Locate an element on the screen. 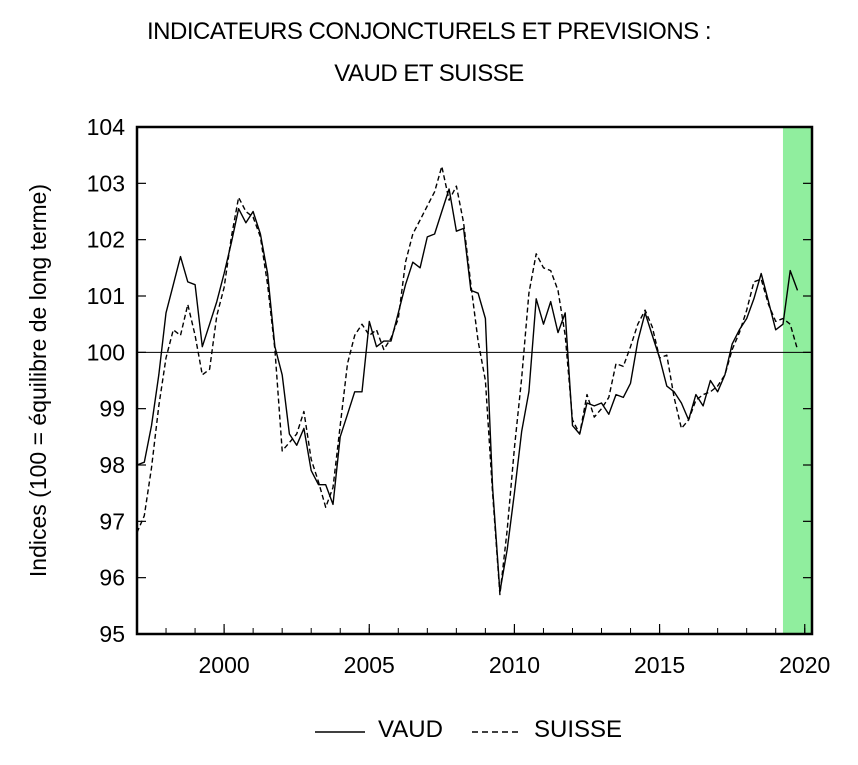  y-tick-label: 100 is located at coordinates (106, 352).